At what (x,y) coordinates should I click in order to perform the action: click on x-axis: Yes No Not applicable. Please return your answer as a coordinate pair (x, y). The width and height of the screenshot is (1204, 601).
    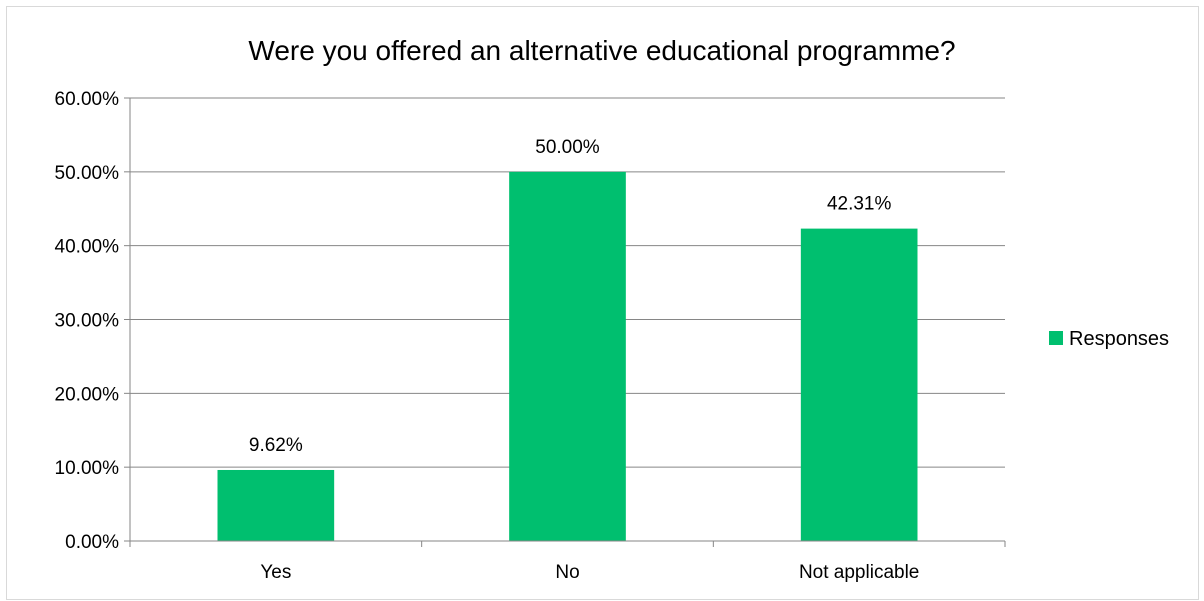
    Looking at the image, I should click on (567, 561).